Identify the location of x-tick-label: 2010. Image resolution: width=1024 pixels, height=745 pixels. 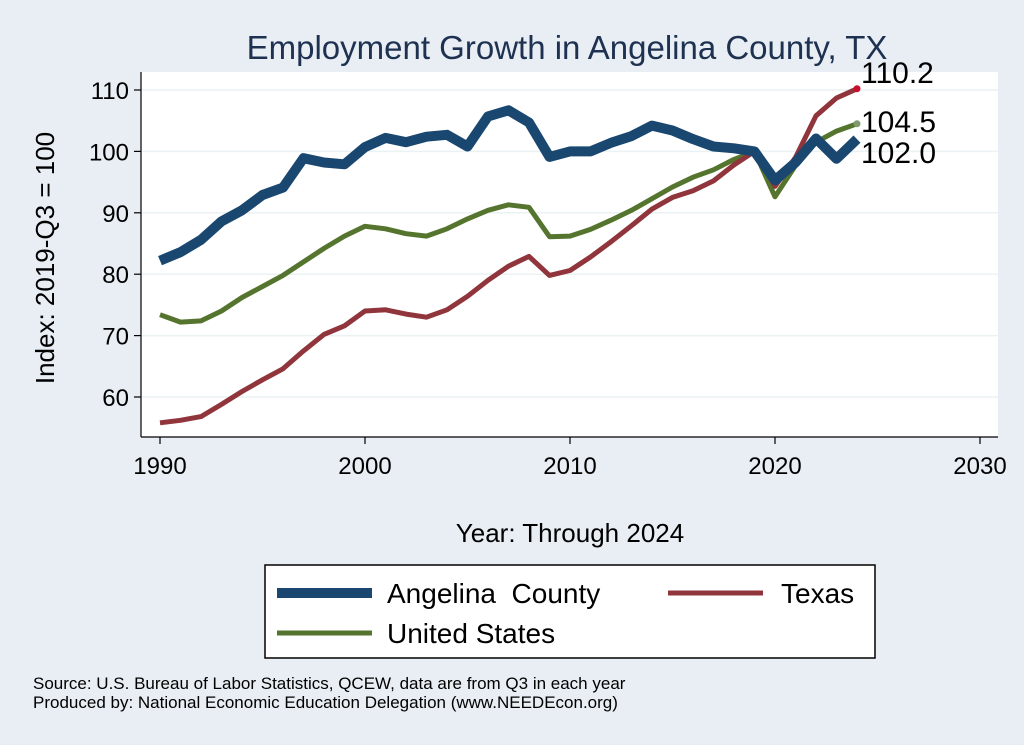
(569, 466).